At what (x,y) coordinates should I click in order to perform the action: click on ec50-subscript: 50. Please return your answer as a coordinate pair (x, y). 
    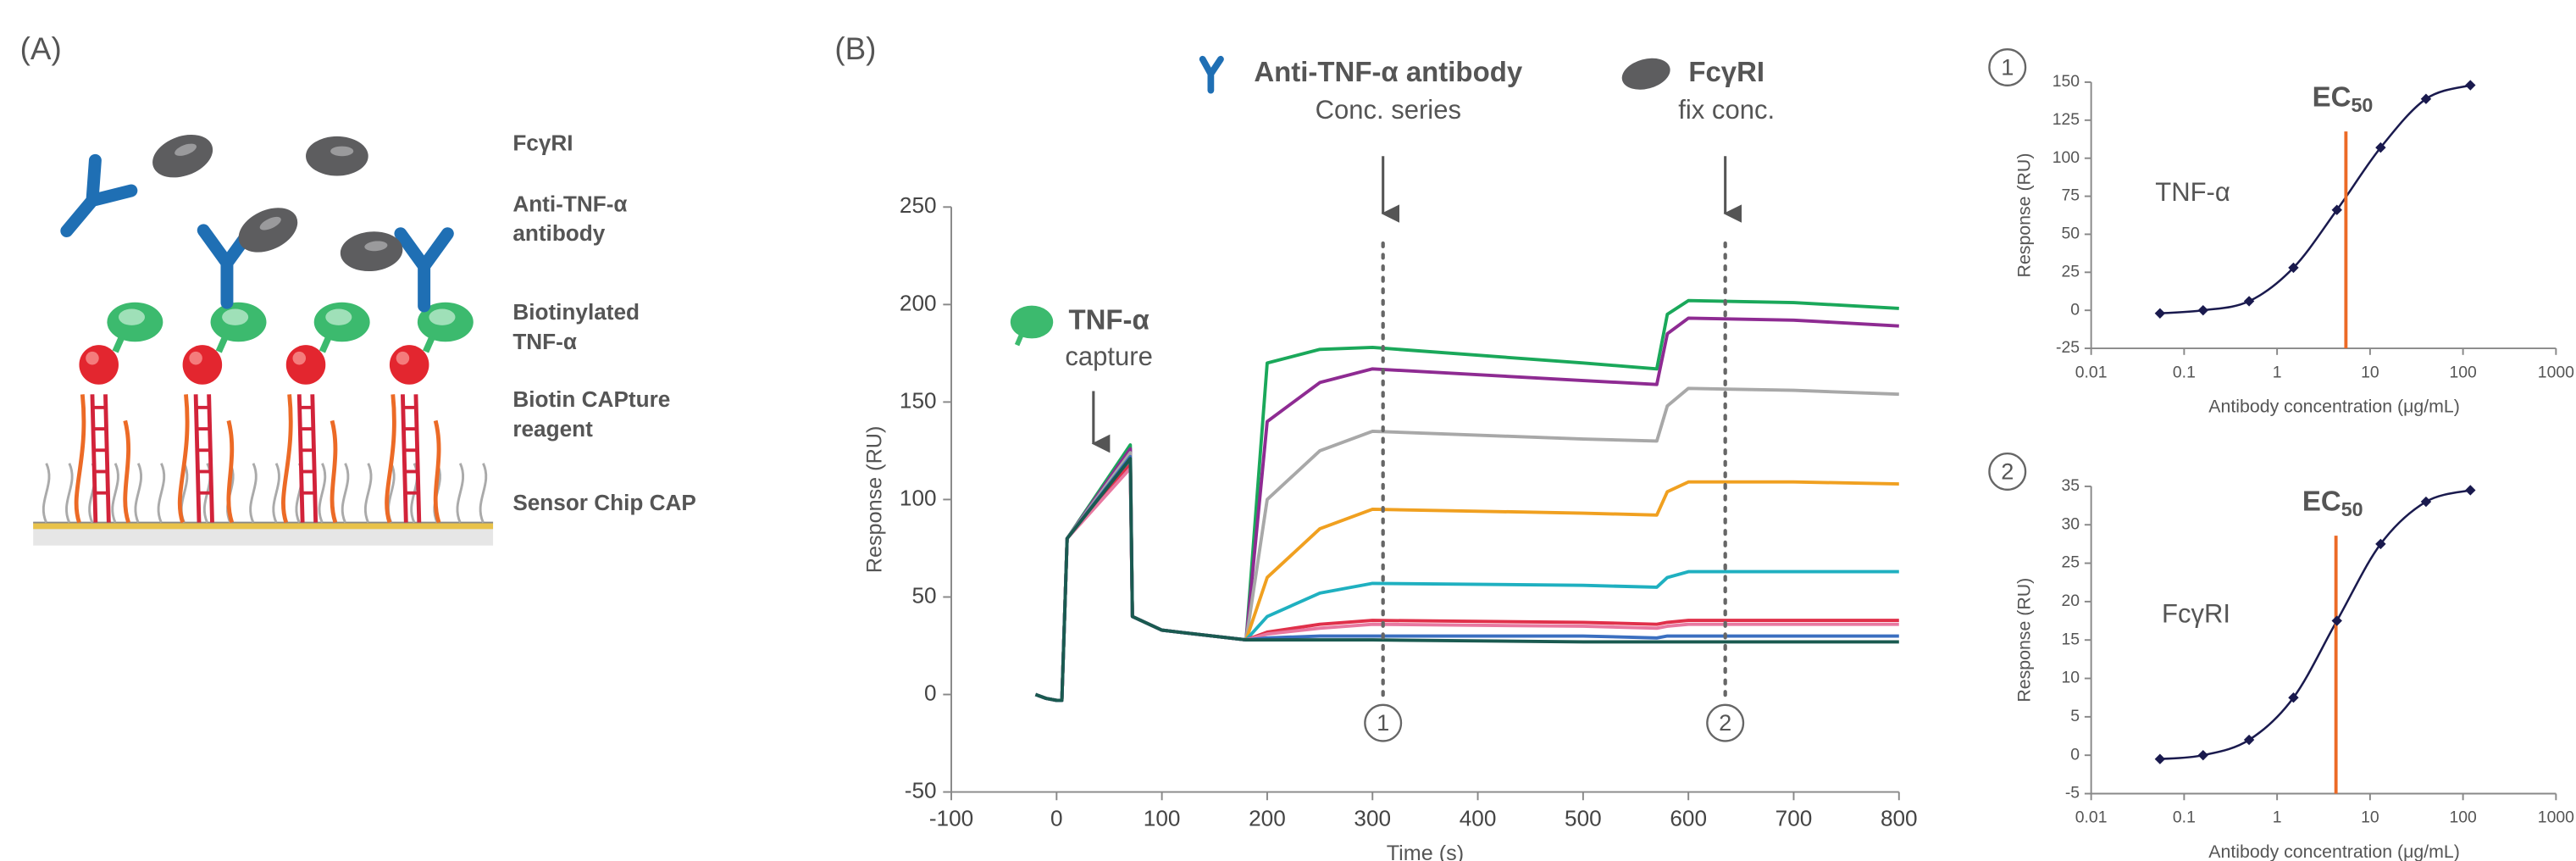
    Looking at the image, I should click on (2362, 105).